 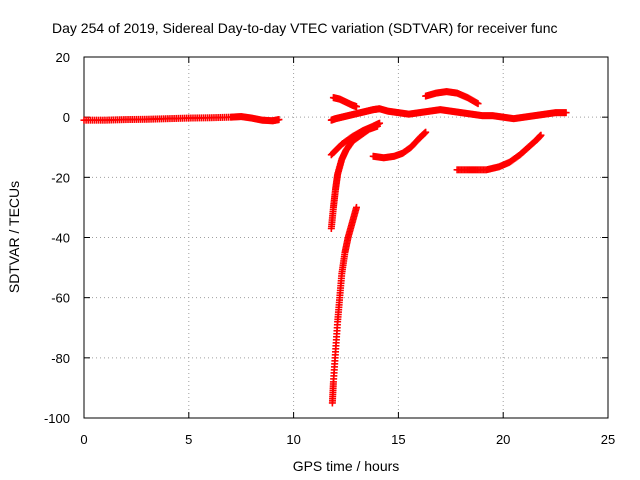 I want to click on y-tick-label: 20, so click(x=63, y=57).